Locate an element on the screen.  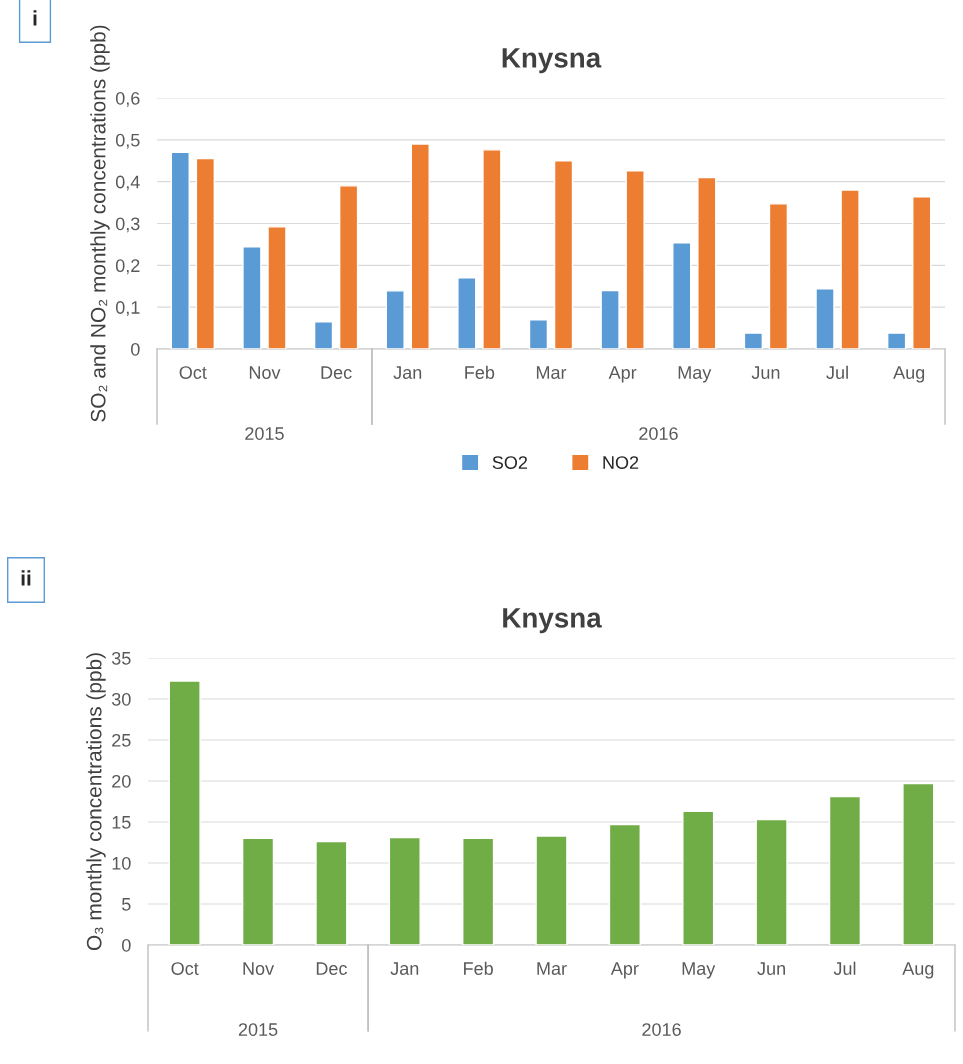
legend-label: SO2 is located at coordinates (510, 462).